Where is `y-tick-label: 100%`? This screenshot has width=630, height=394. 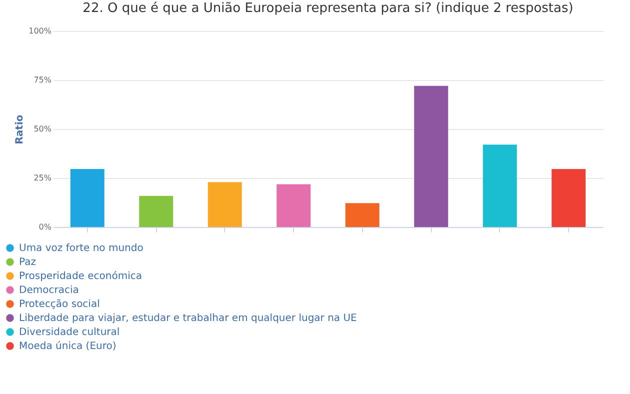
y-tick-label: 100% is located at coordinates (40, 31).